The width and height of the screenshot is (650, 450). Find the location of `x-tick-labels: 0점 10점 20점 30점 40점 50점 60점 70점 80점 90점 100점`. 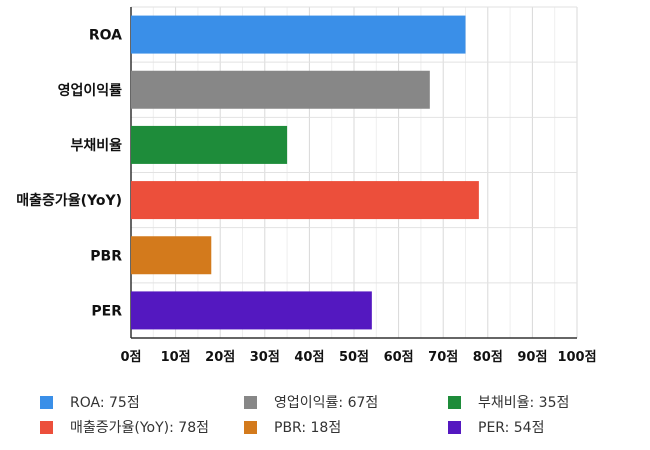

x-tick-labels: 0점 10점 20점 30점 40점 50점 60점 70점 80점 90점 100점 is located at coordinates (358, 357).